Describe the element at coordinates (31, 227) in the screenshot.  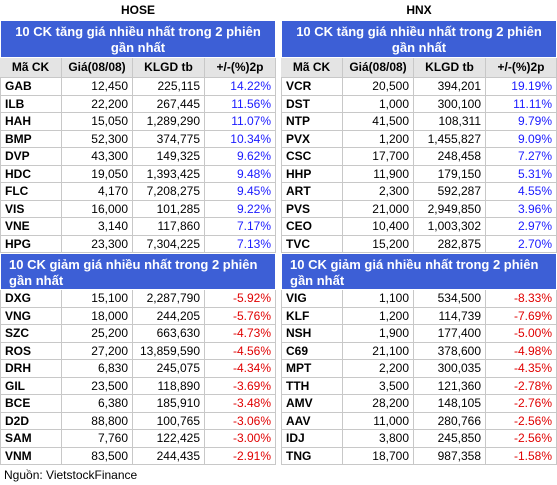
I see `table-cell: VNE` at that location.